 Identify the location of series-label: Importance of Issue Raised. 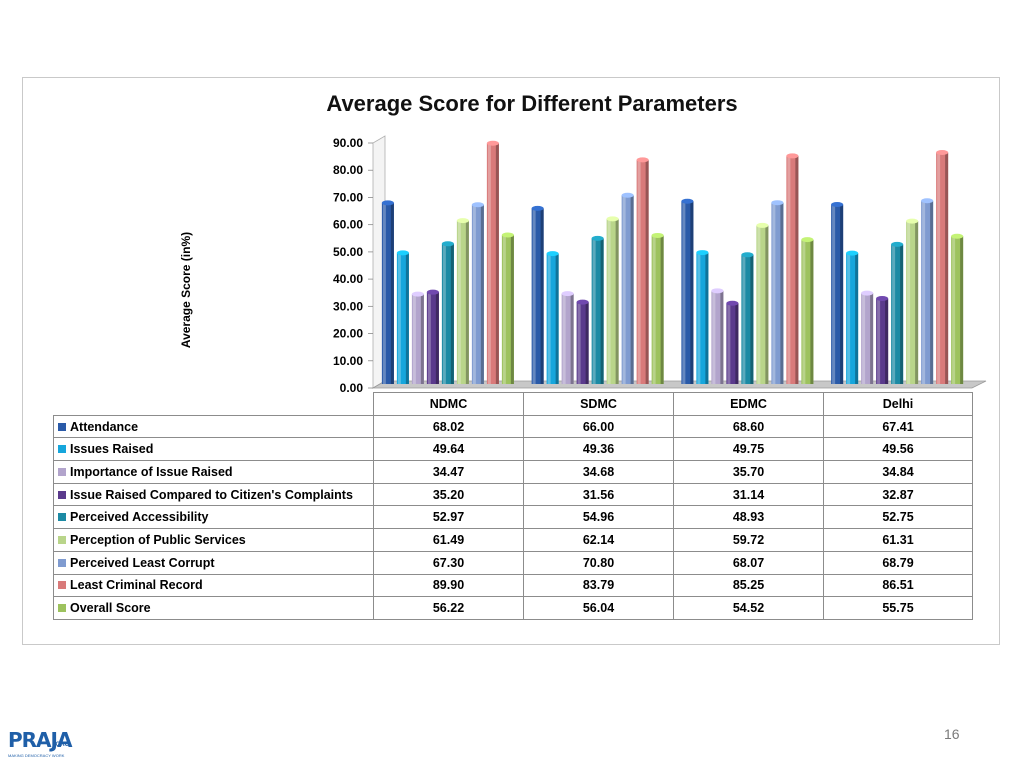
(213, 472).